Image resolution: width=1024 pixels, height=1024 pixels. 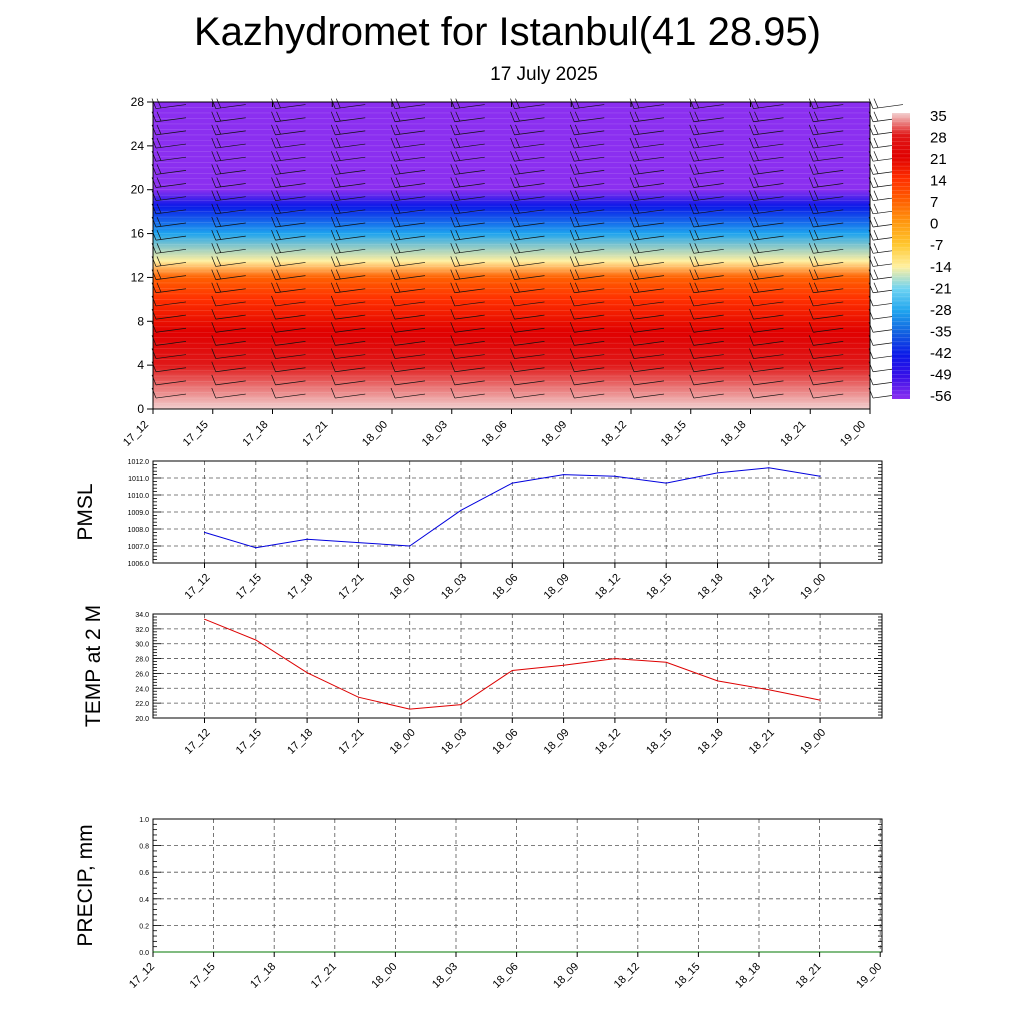 What do you see at coordinates (142, 645) in the screenshot?
I see `y-tick-label: 30.0` at bounding box center [142, 645].